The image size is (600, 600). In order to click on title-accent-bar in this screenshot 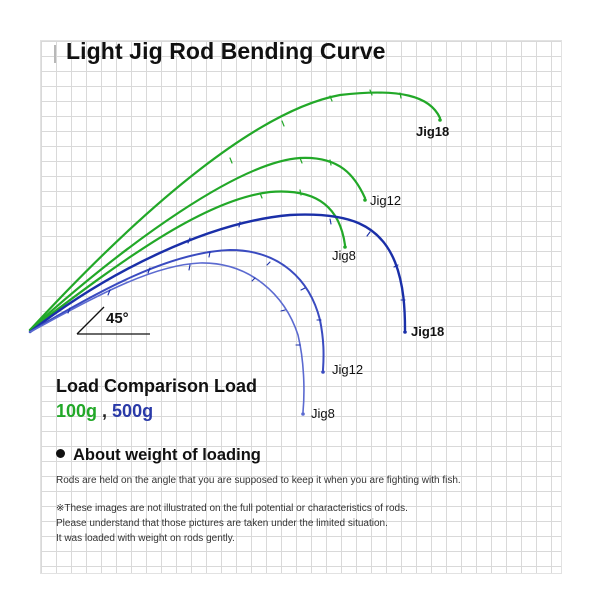, I will do `click(55, 54)`.